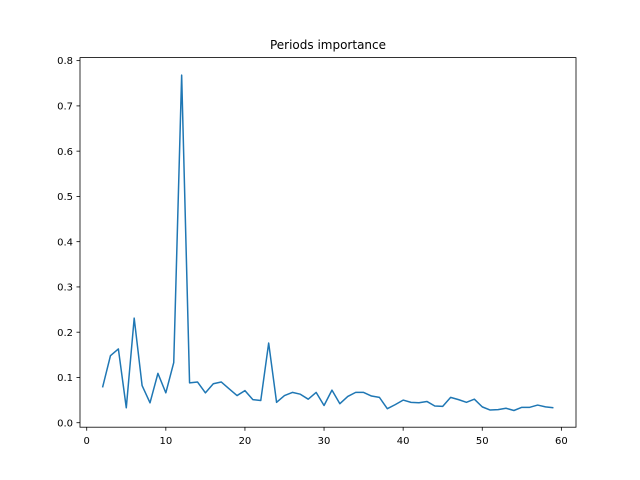 The image size is (640, 480). Describe the element at coordinates (65, 106) in the screenshot. I see `y-tick-label: 0.7` at that location.